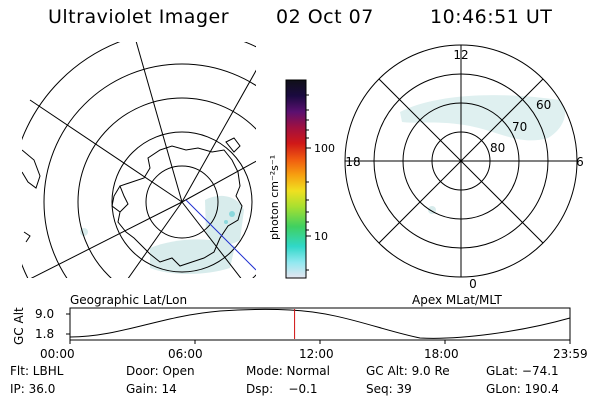 The width and height of the screenshot is (600, 400). I want to click on mlt-label-12: 12, so click(460, 55).